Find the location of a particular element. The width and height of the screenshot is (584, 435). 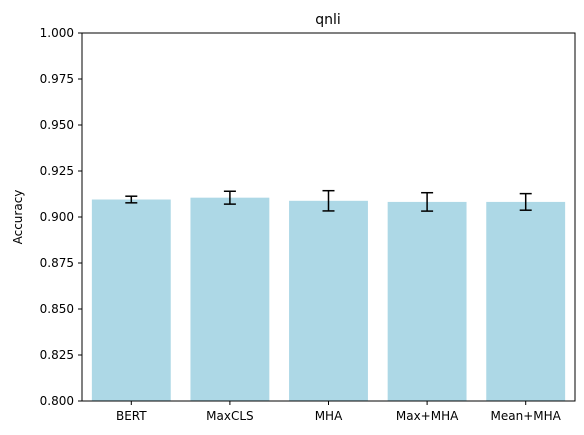

bar-bert is located at coordinates (131, 300).